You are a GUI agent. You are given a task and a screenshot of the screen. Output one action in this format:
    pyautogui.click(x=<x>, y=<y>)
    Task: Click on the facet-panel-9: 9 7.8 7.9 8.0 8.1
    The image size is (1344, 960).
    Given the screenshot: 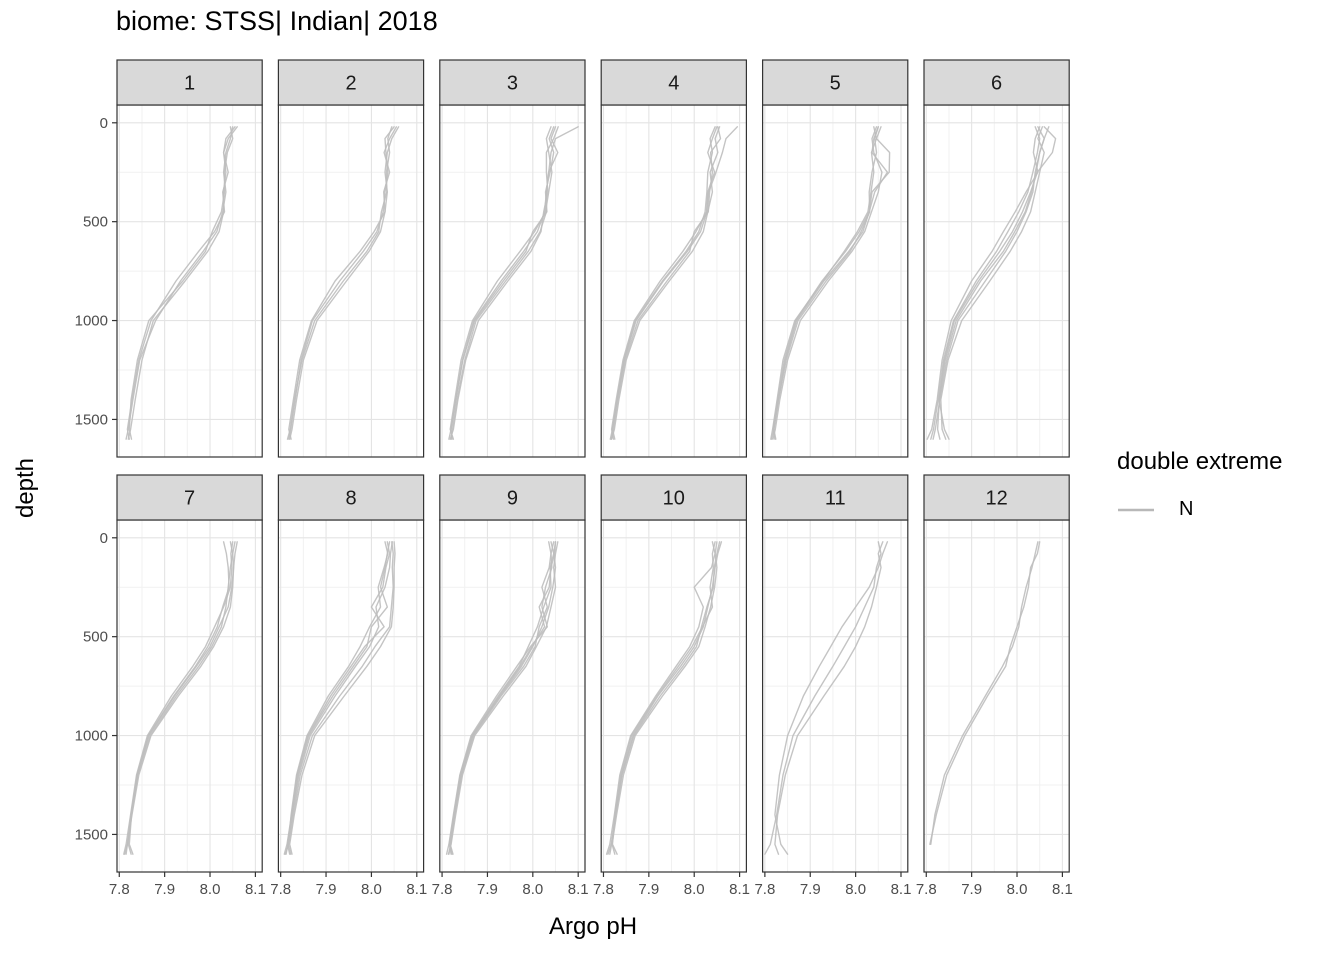 What is the action you would take?
    pyautogui.click(x=510, y=686)
    